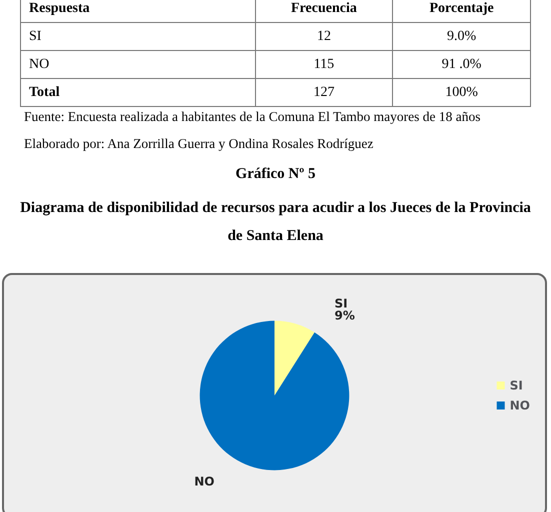  What do you see at coordinates (324, 92) in the screenshot?
I see `text: 127` at bounding box center [324, 92].